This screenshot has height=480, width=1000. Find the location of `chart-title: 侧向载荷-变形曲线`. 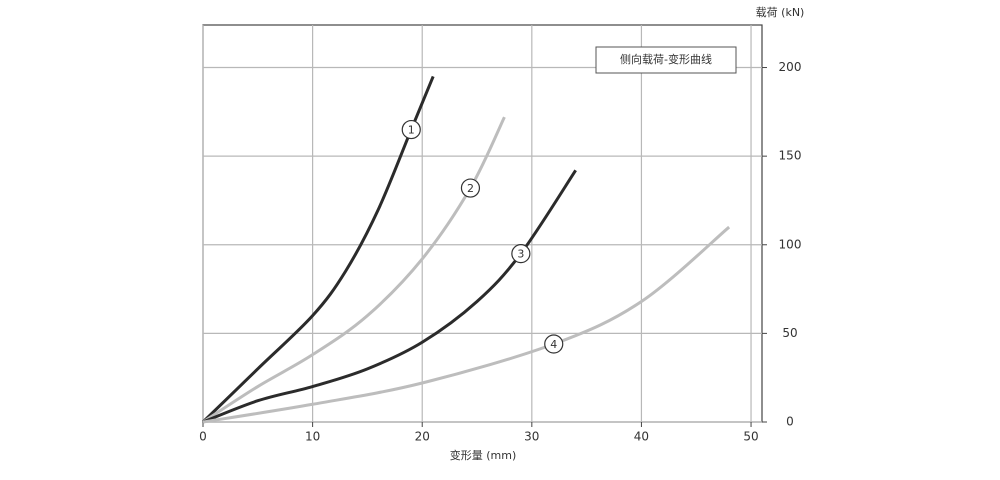

chart-title: 侧向载荷-变形曲线 is located at coordinates (666, 59).